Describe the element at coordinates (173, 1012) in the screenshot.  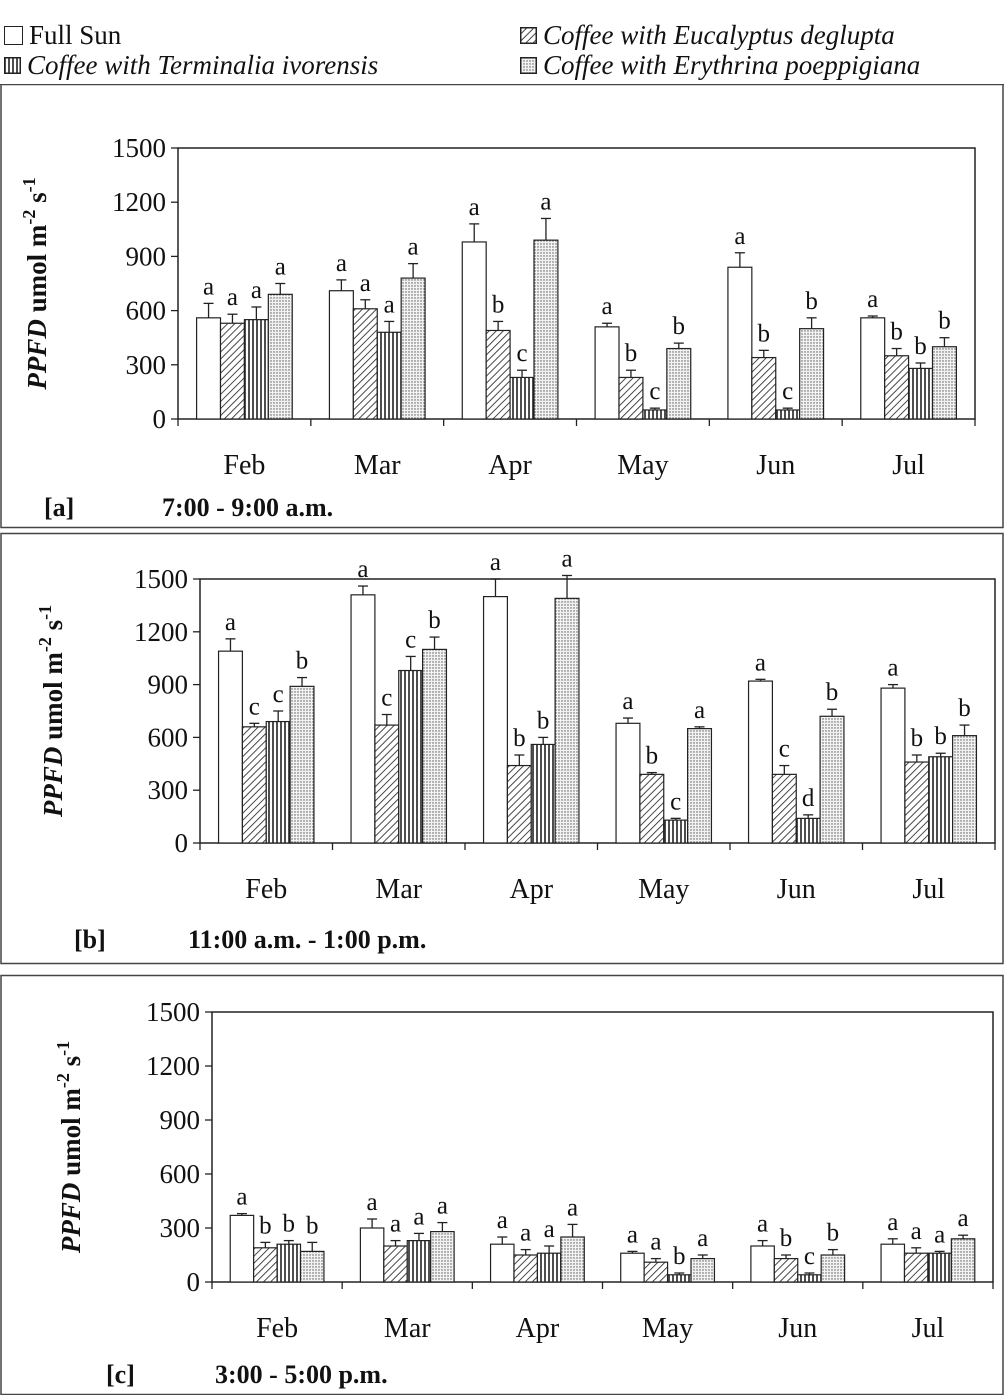
I see `y-tick-label: 1500` at that location.